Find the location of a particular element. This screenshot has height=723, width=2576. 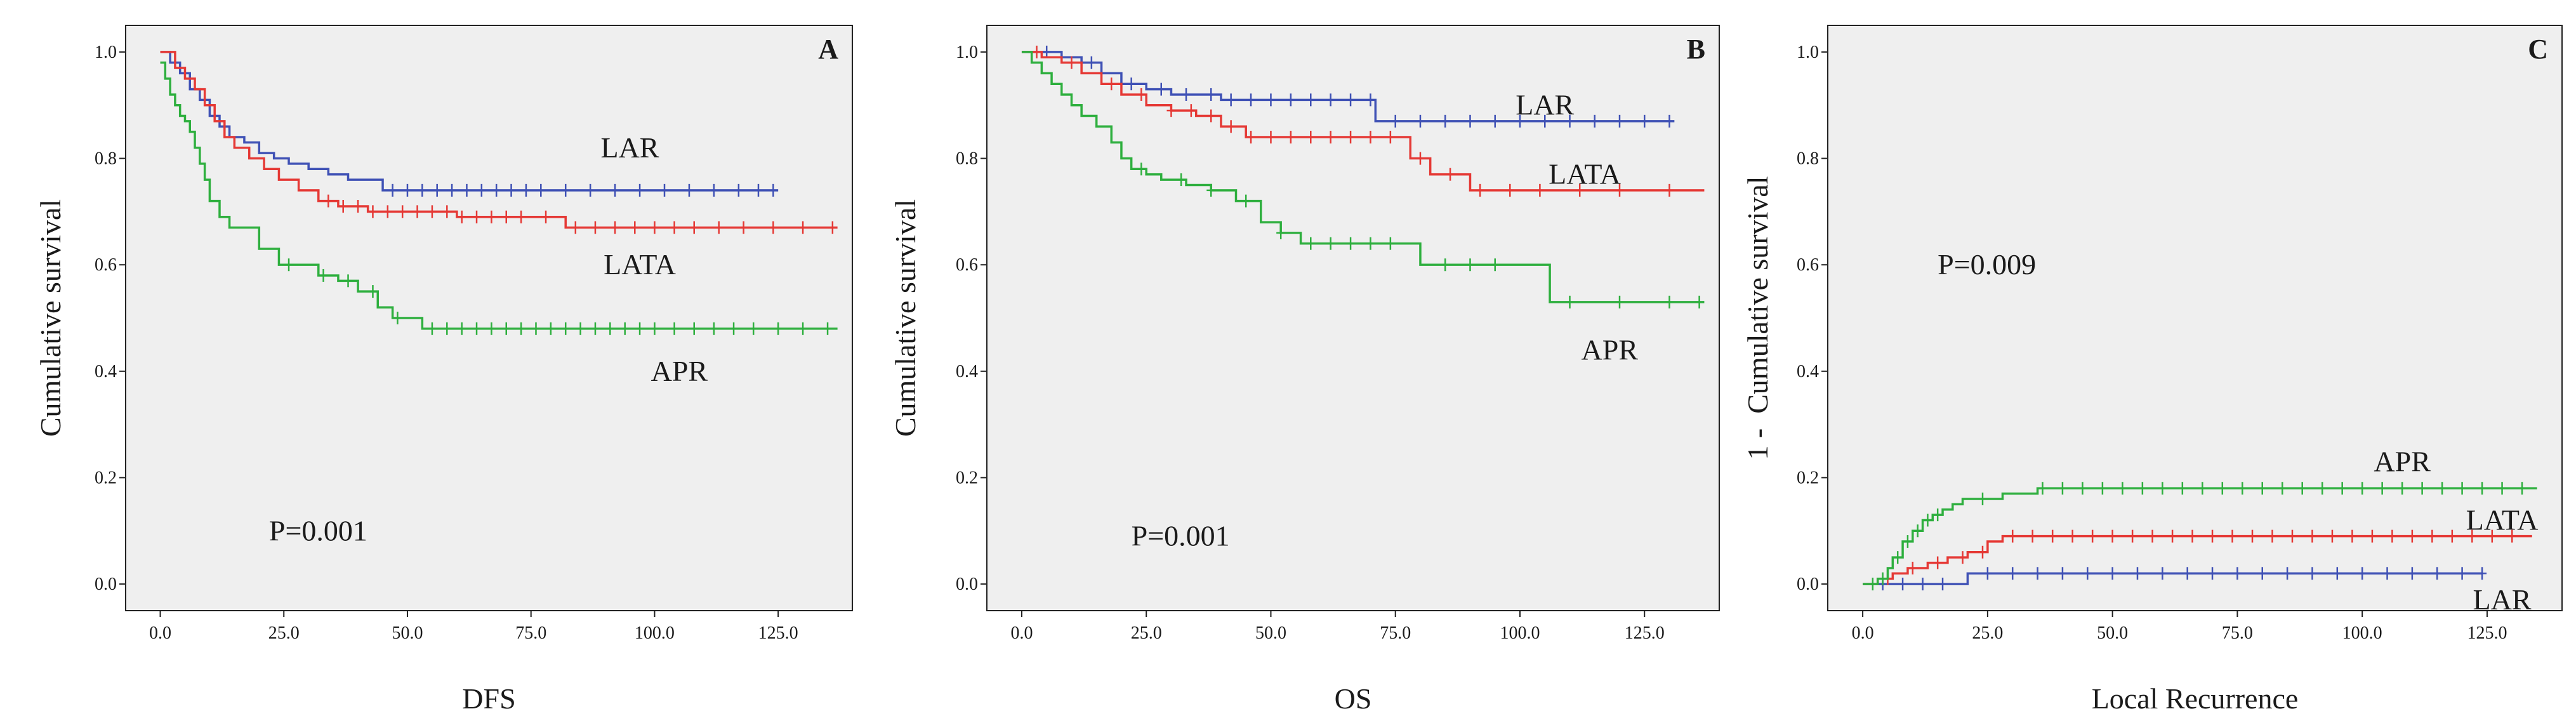

x-axis-title: Local Recurrence is located at coordinates (2195, 698).